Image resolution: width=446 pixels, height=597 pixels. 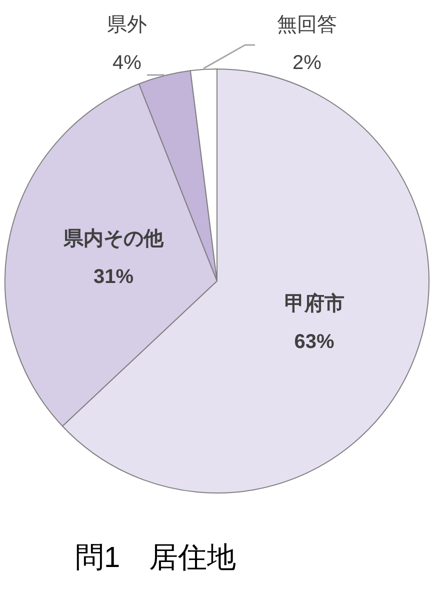 I want to click on slice-label: 県内その他, so click(x=113, y=239).